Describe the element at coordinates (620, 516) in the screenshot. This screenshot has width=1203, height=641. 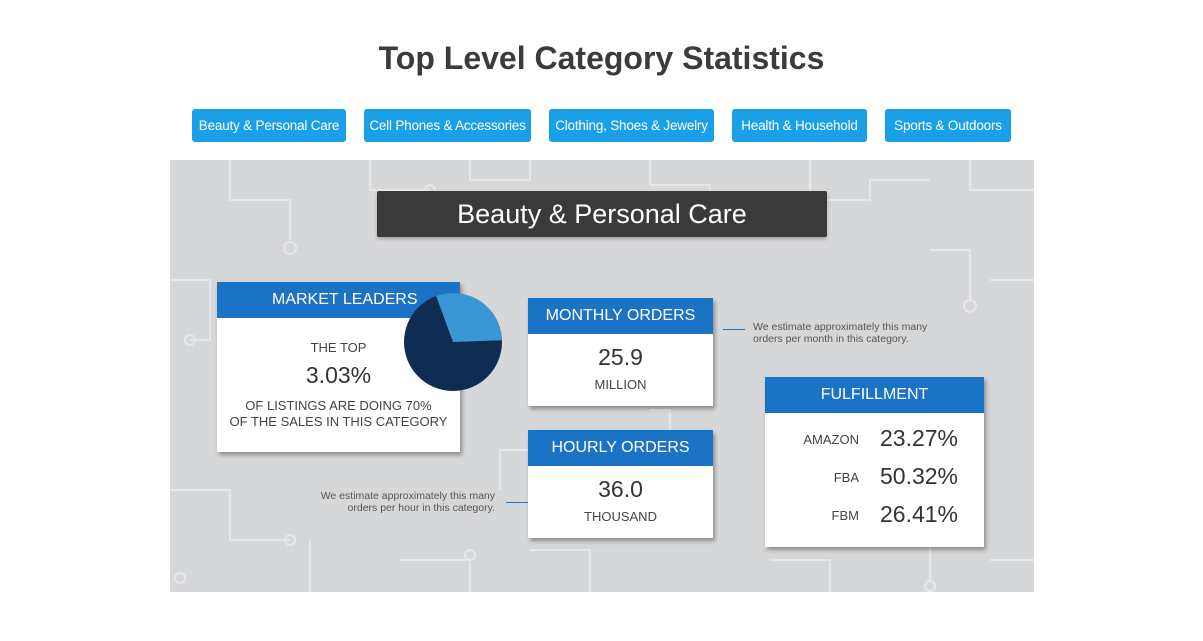
I see `hourly-orders-unit: THOUSAND` at that location.